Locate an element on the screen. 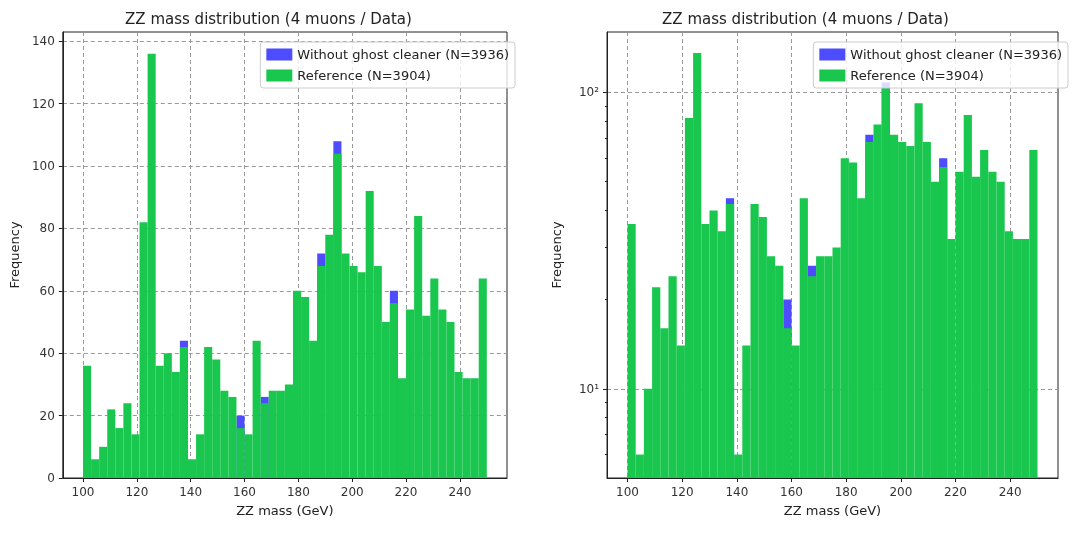 The width and height of the screenshot is (1075, 534). y-tick-label: 80 is located at coordinates (47, 228).